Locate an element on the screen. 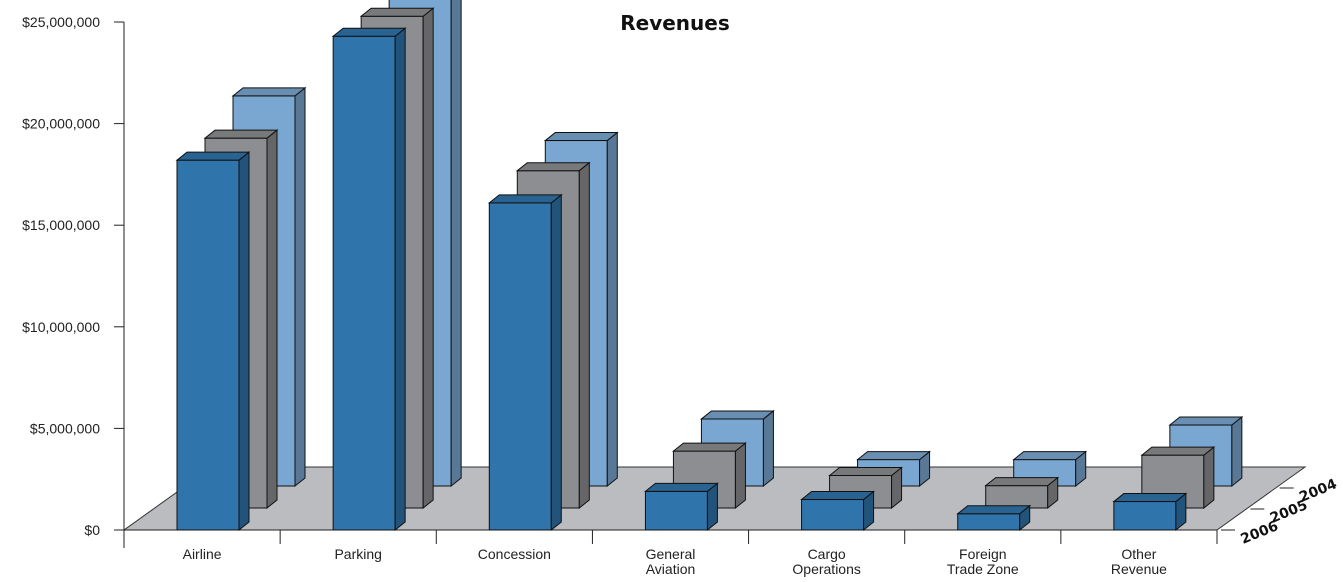 The width and height of the screenshot is (1343, 582). x-tick-label-general-aviation: General Aviation is located at coordinates (671, 561).